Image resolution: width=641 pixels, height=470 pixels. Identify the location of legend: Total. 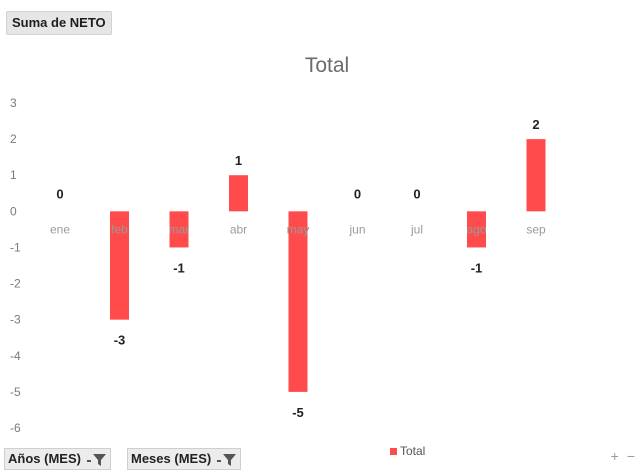
(407, 451).